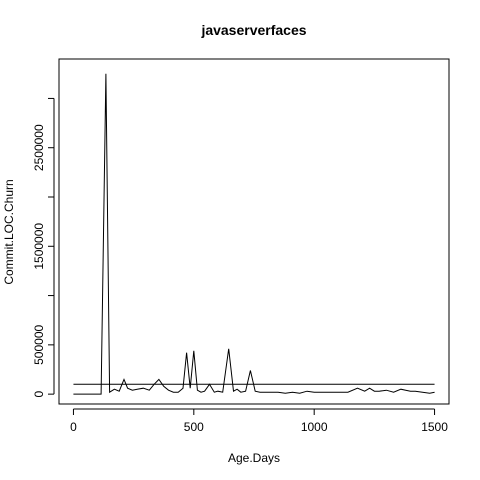 The height and width of the screenshot is (480, 480). What do you see at coordinates (259, 421) in the screenshot?
I see `x-axis: 0 500 1000 1500` at bounding box center [259, 421].